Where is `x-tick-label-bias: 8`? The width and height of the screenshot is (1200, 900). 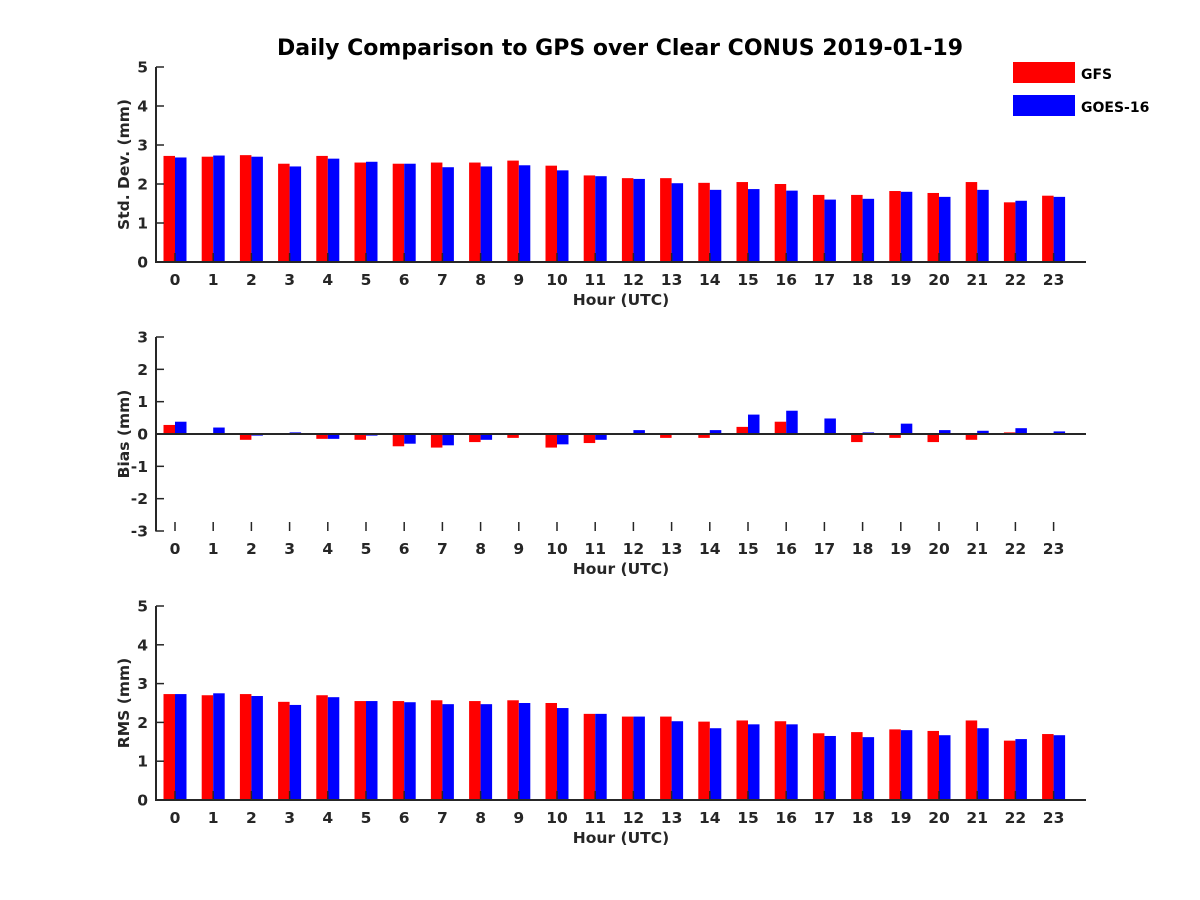 x-tick-label-bias: 8 is located at coordinates (480, 549).